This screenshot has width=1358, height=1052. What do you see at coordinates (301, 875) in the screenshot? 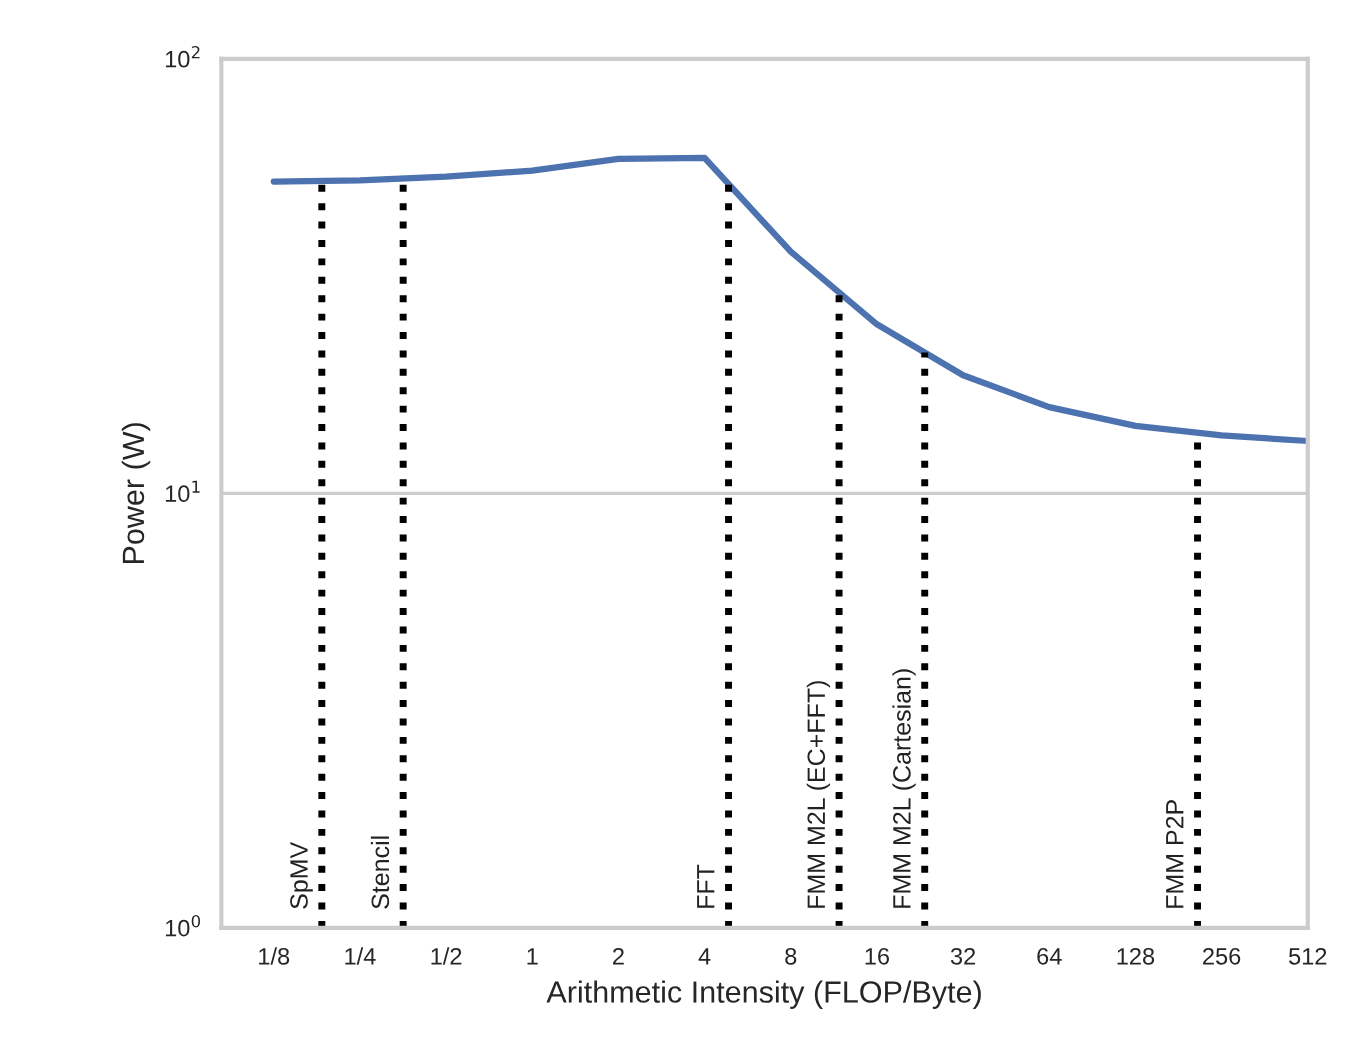
I see `ref-line-label: SpMV` at bounding box center [301, 875].